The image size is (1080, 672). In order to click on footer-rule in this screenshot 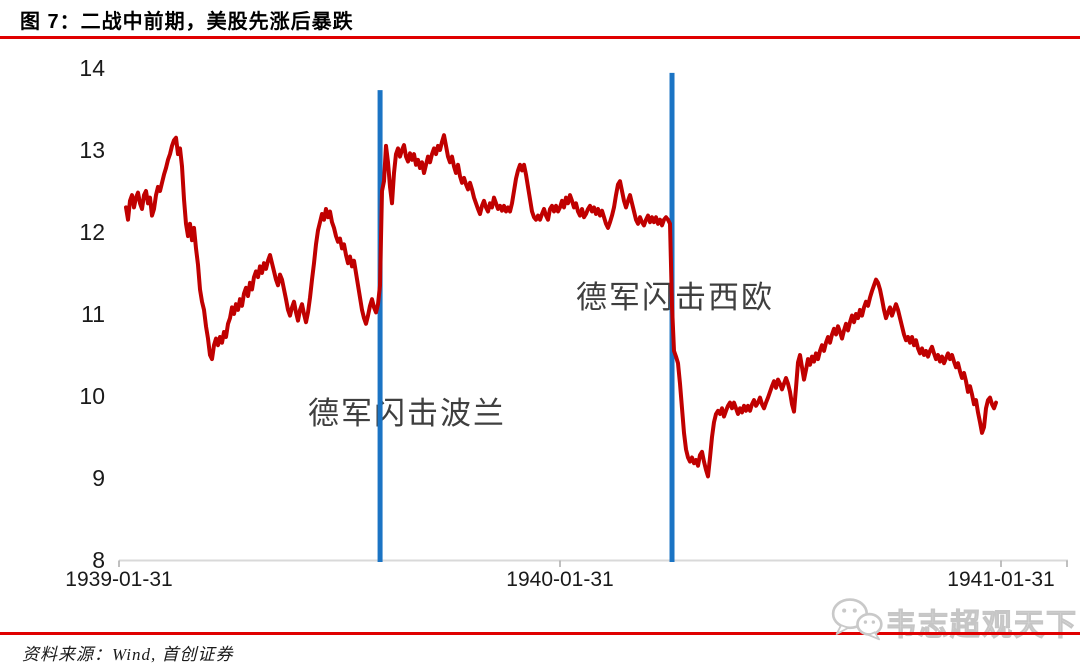, I will do `click(540, 633)`.